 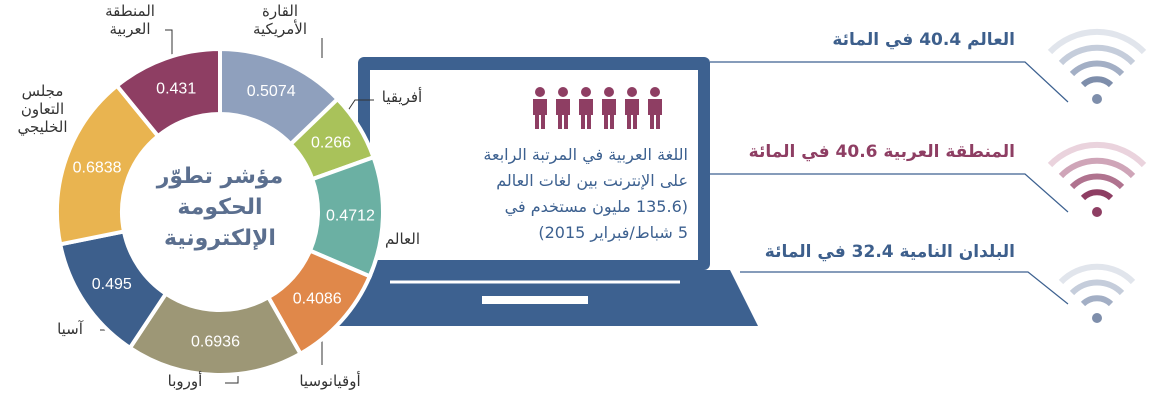 What do you see at coordinates (350, 215) in the screenshot?
I see `value-label: 0.4712` at bounding box center [350, 215].